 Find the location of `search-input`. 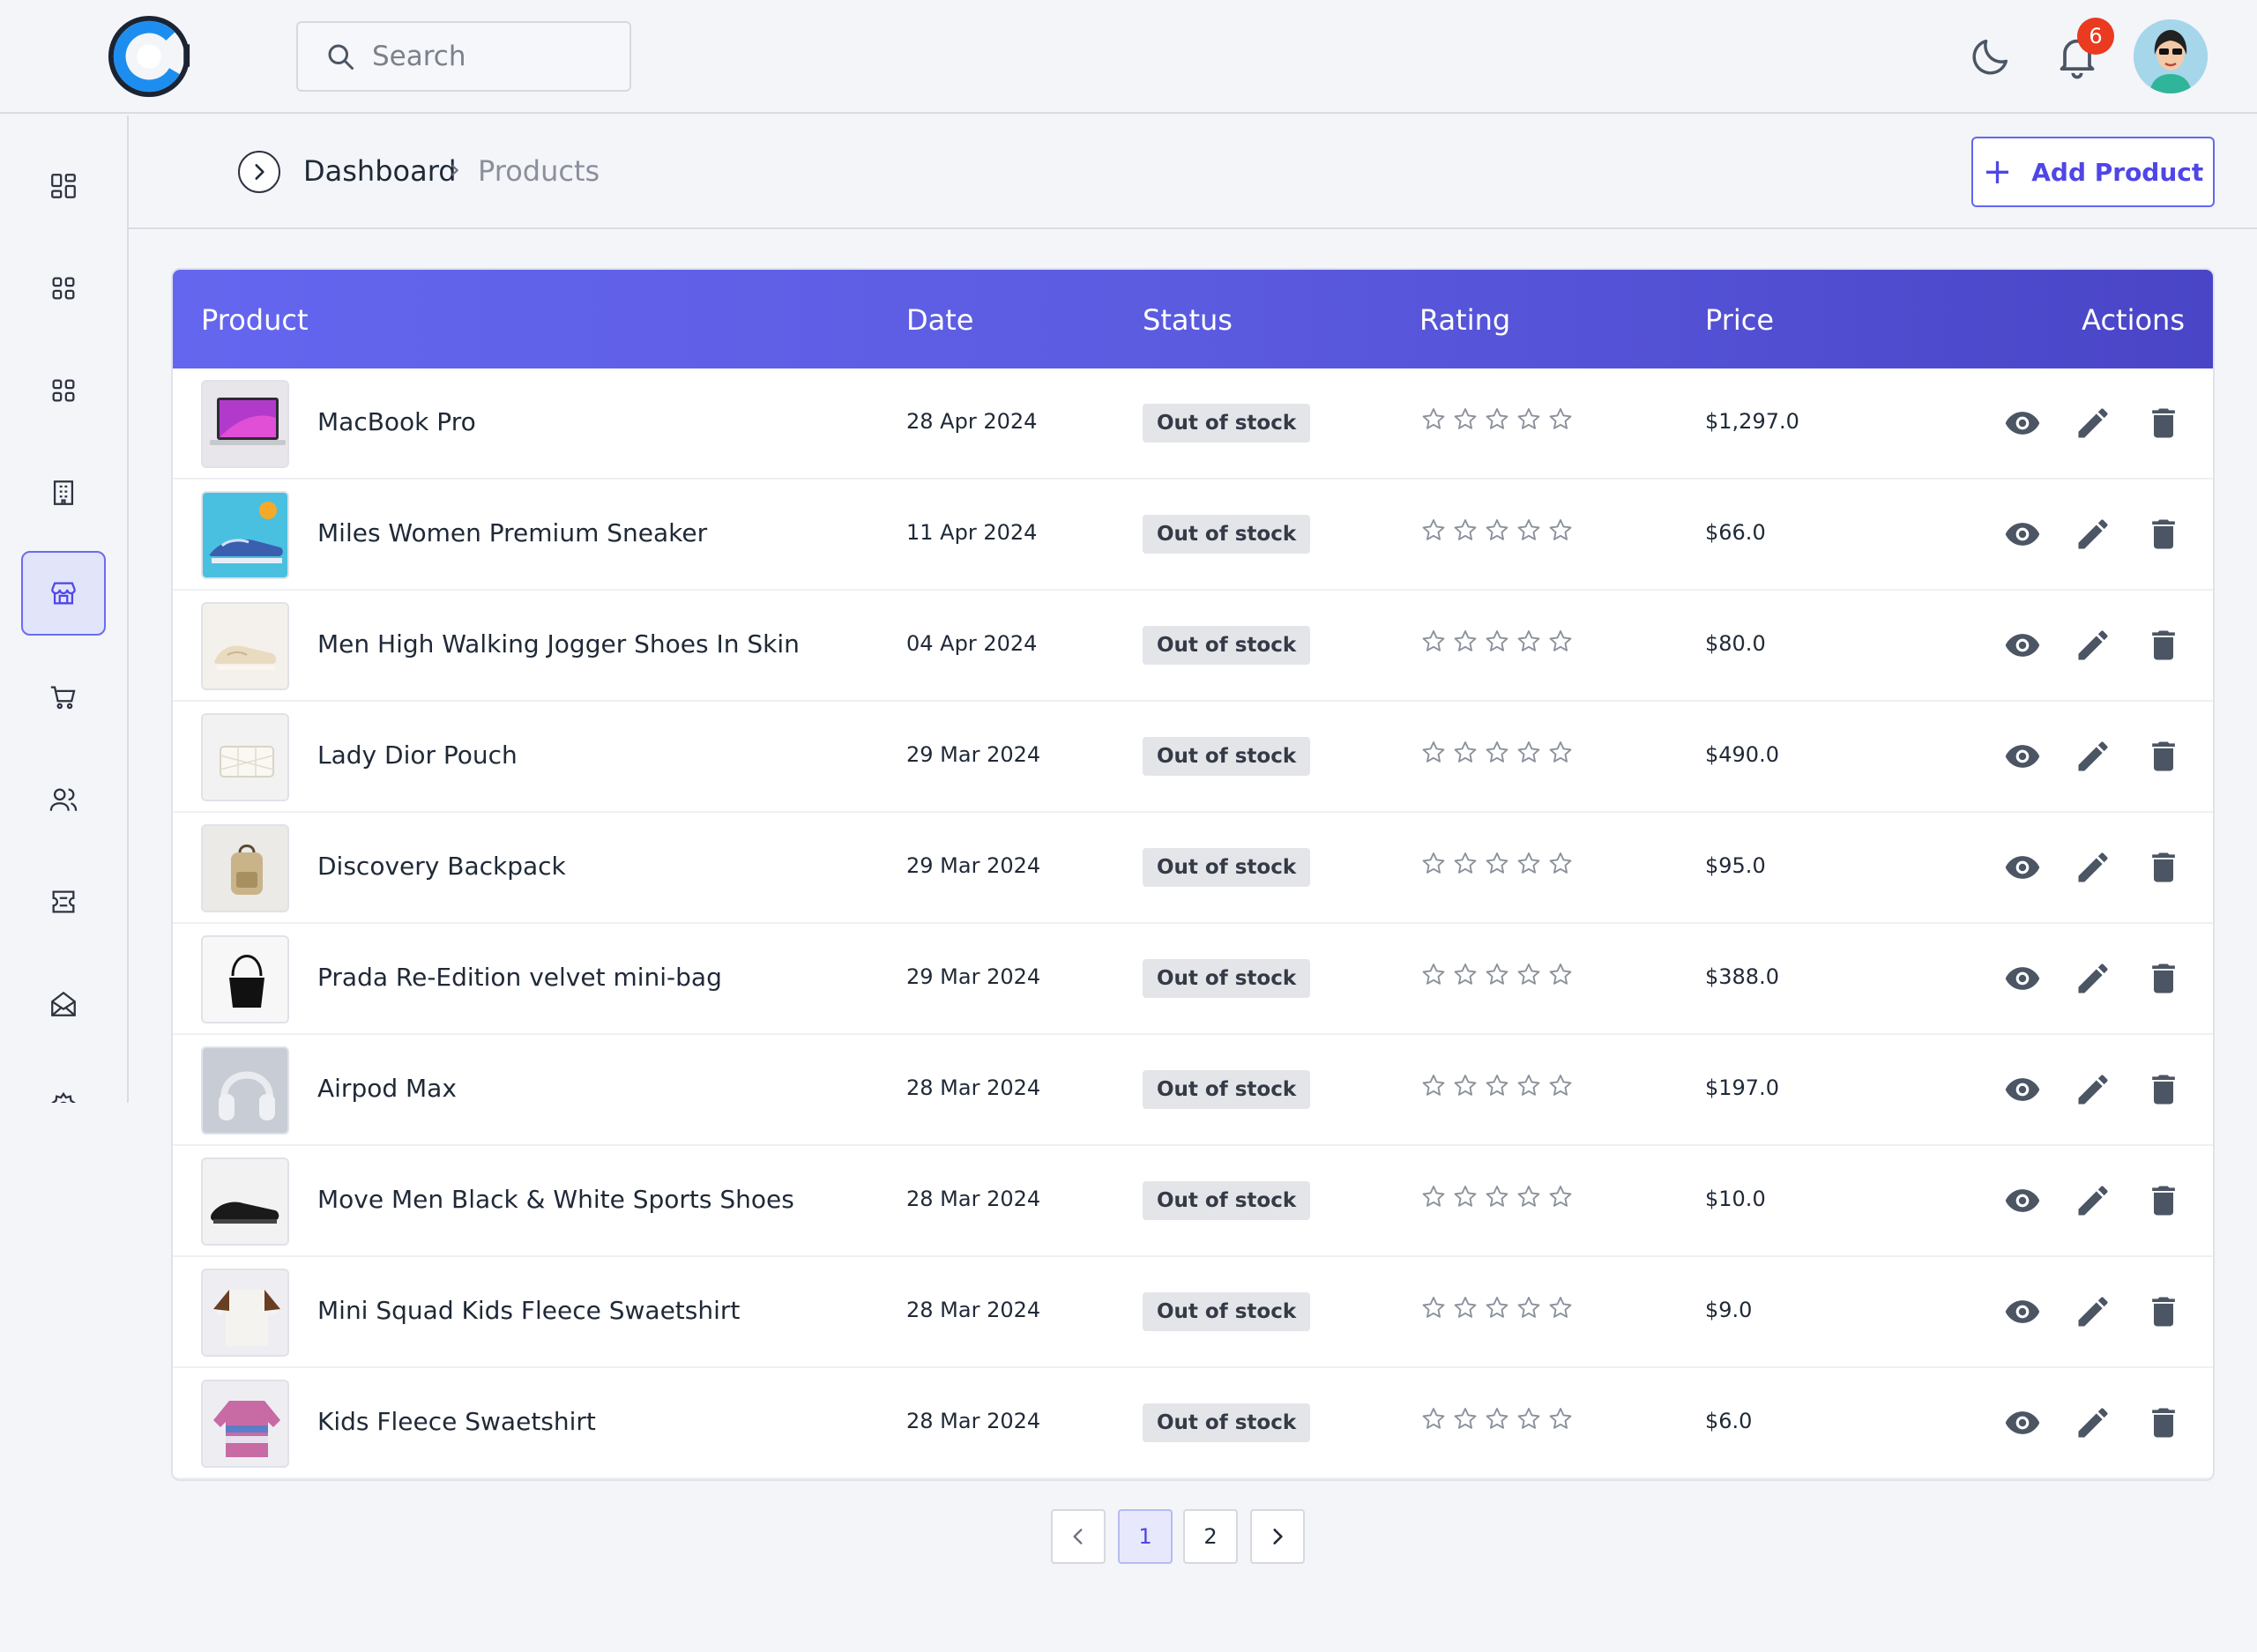

search-input is located at coordinates (495, 56).